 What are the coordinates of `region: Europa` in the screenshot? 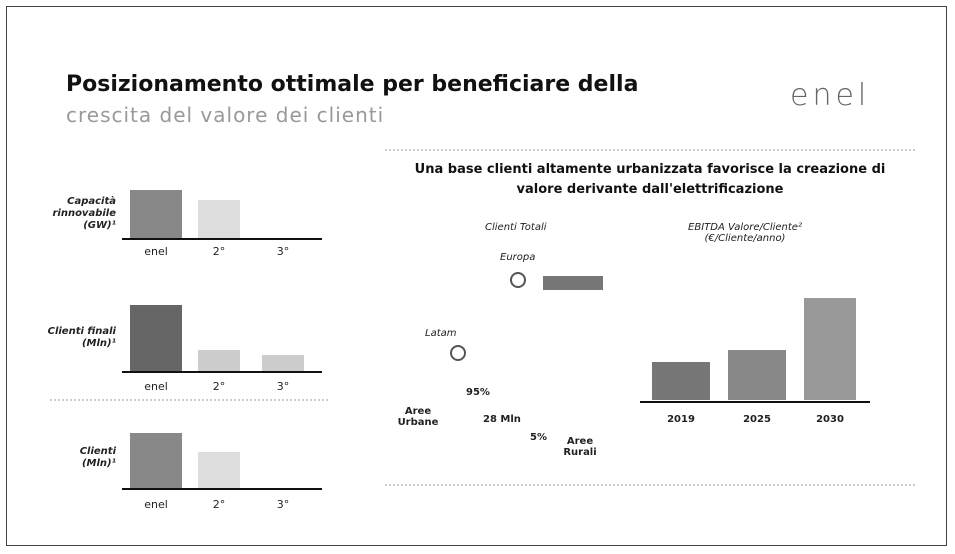 It's located at (518, 257).